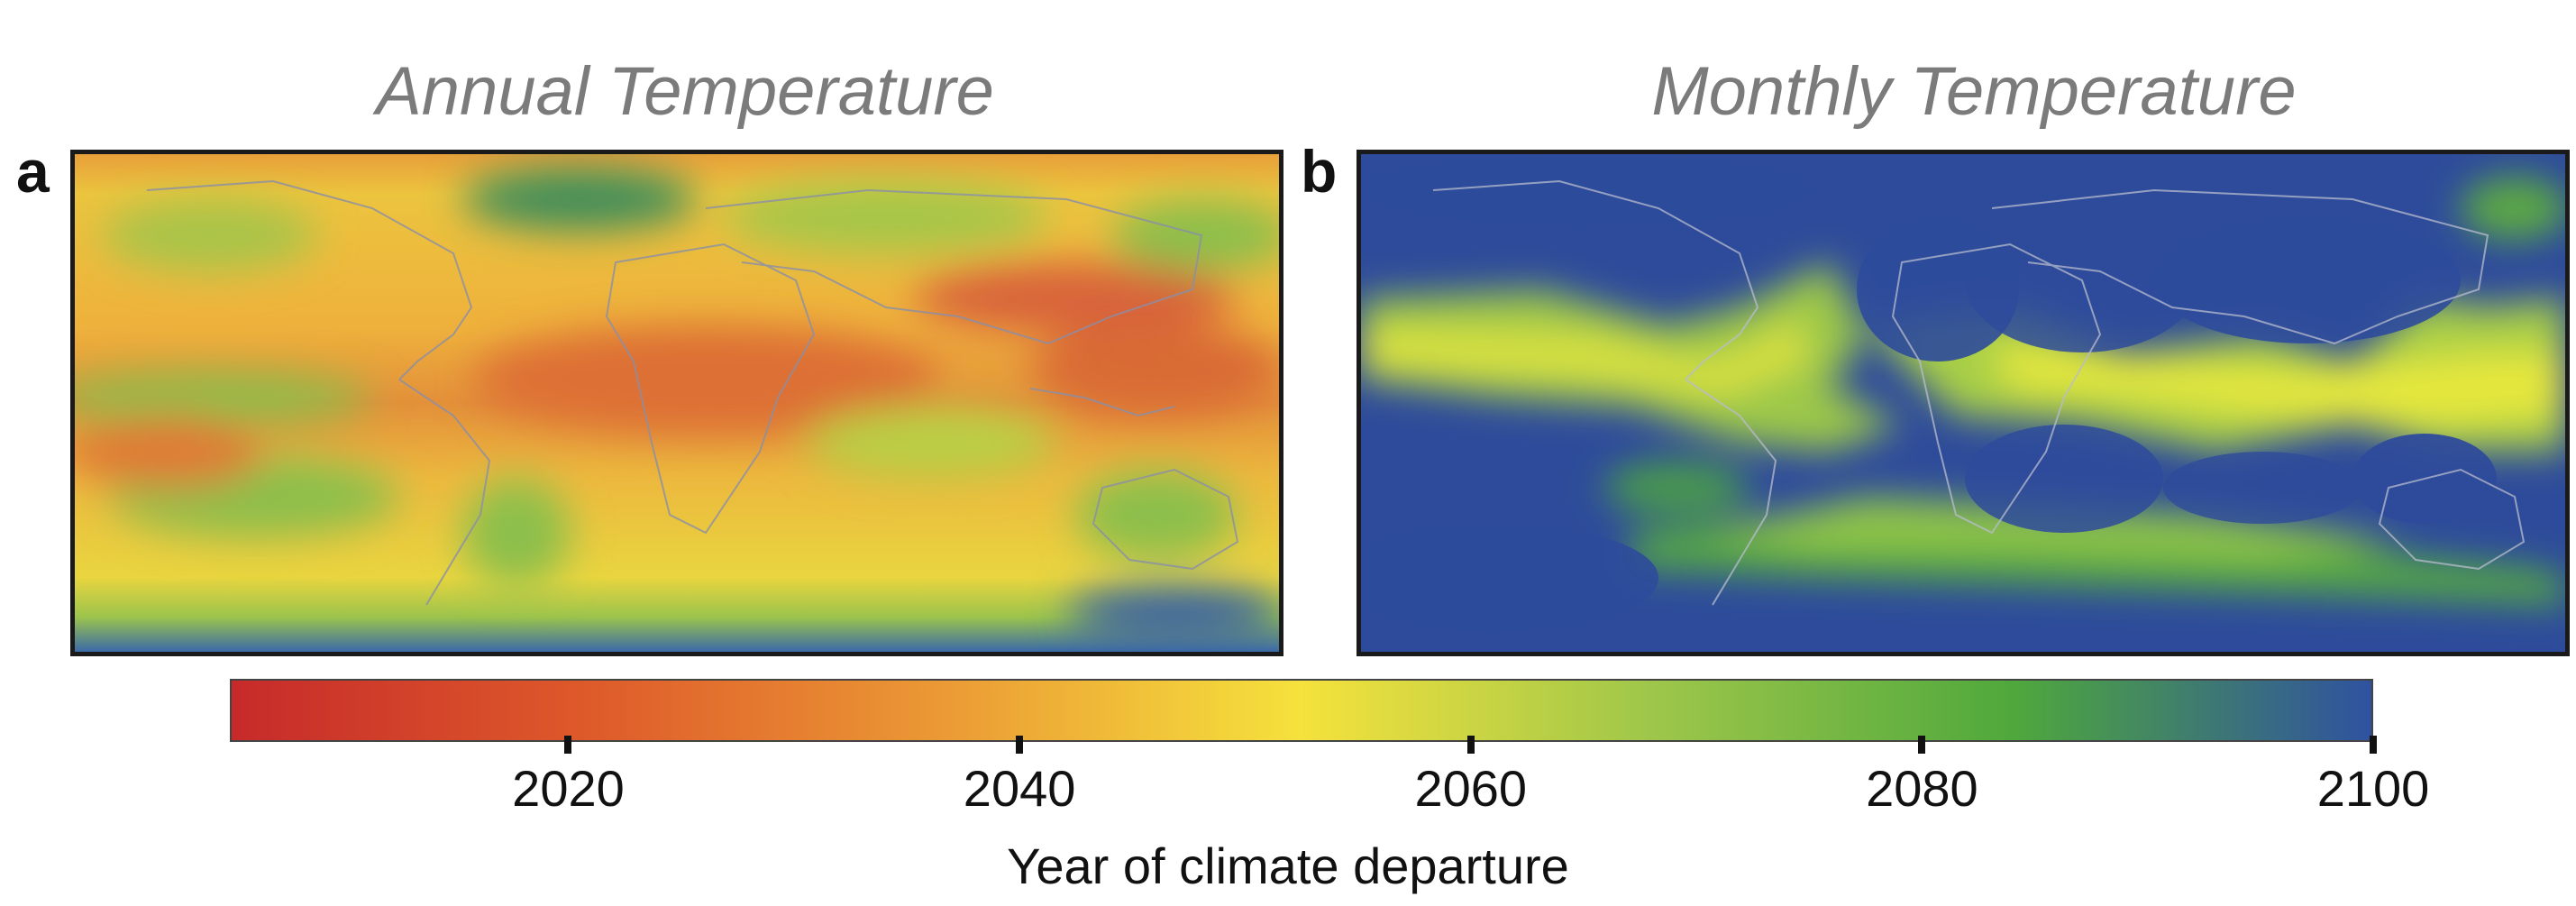 This screenshot has width=2576, height=906. I want to click on panel-a-label: a, so click(33, 171).